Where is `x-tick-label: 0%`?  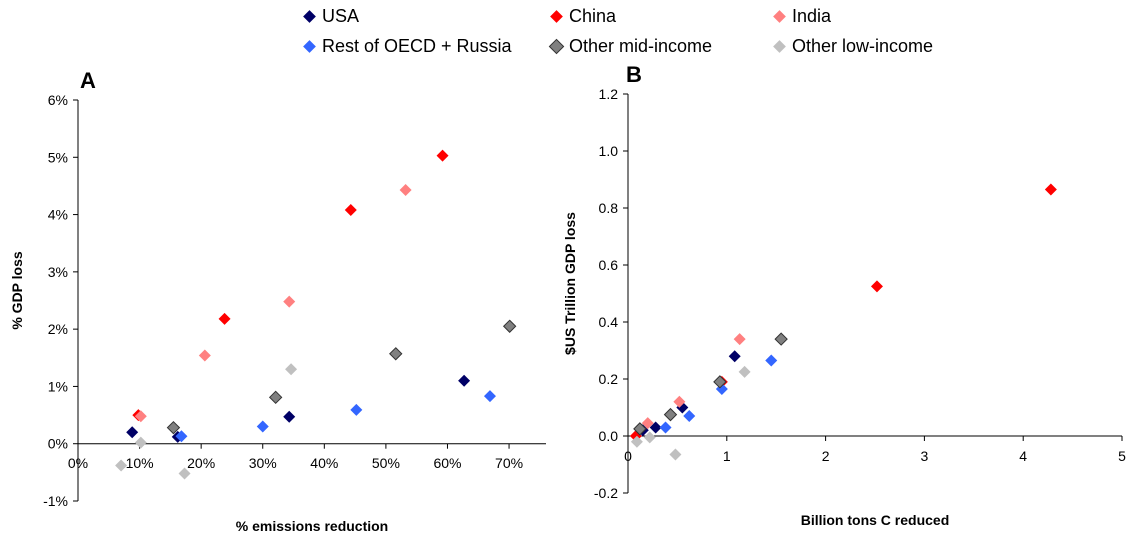 x-tick-label: 0% is located at coordinates (78, 463).